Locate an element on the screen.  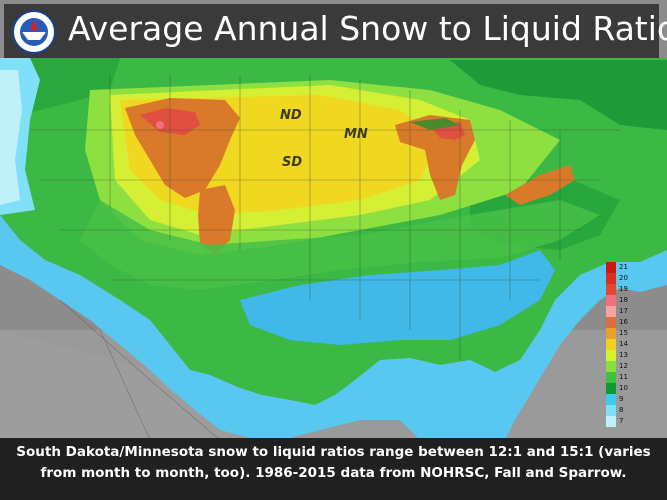
legend-label: 18 is located at coordinates (623, 300).